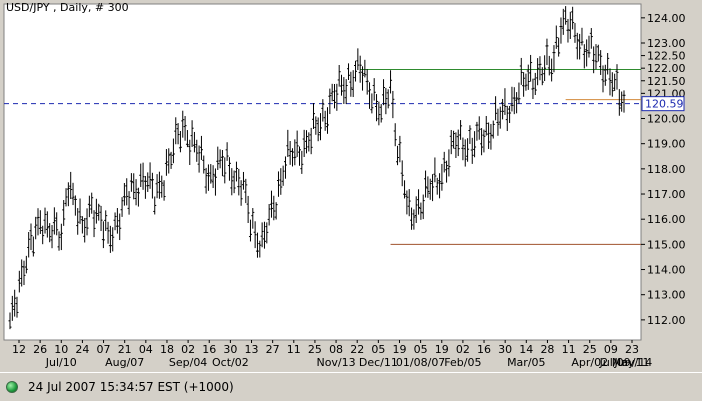 This screenshot has width=702, height=401. Describe the element at coordinates (666, 68) in the screenshot. I see `y-tick-label: 122.00` at that location.